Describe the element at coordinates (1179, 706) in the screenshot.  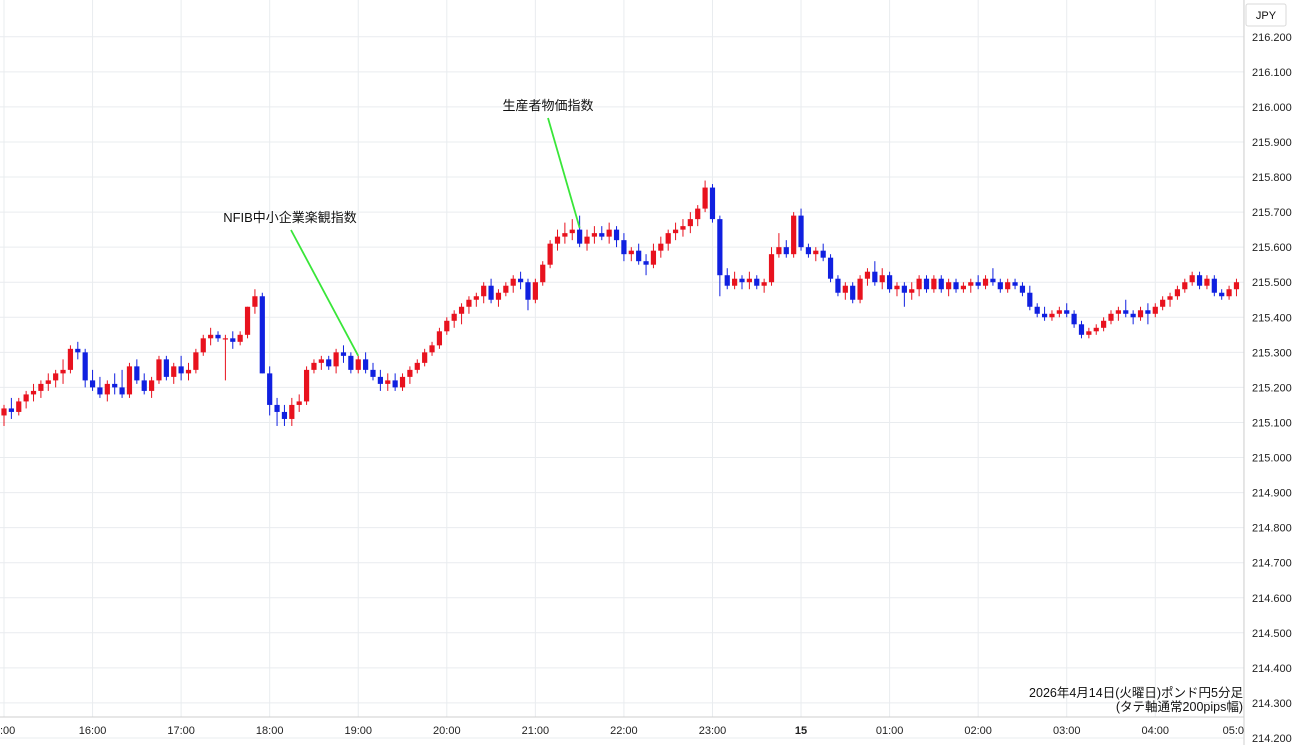
I see `caption-line-2: (タテ軸通常200pips幅)` at that location.